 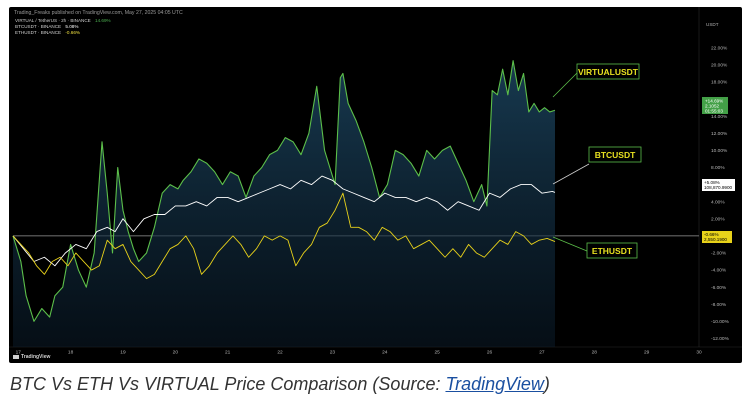 What do you see at coordinates (719, 254) in the screenshot?
I see `y-tick-label: -2.00%` at bounding box center [719, 254].